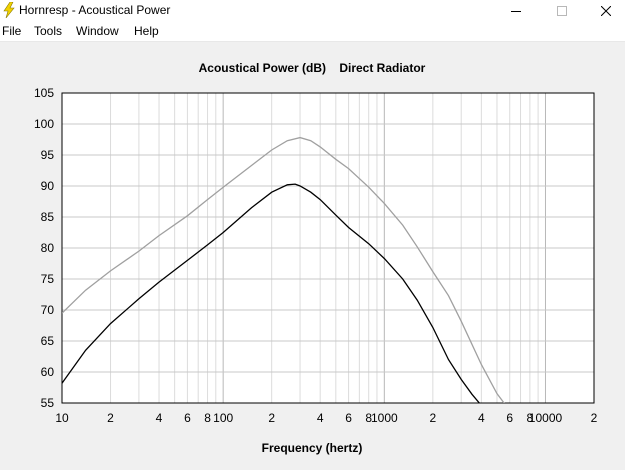  Describe the element at coordinates (146, 31) in the screenshot. I see `menu-help: Help` at that location.